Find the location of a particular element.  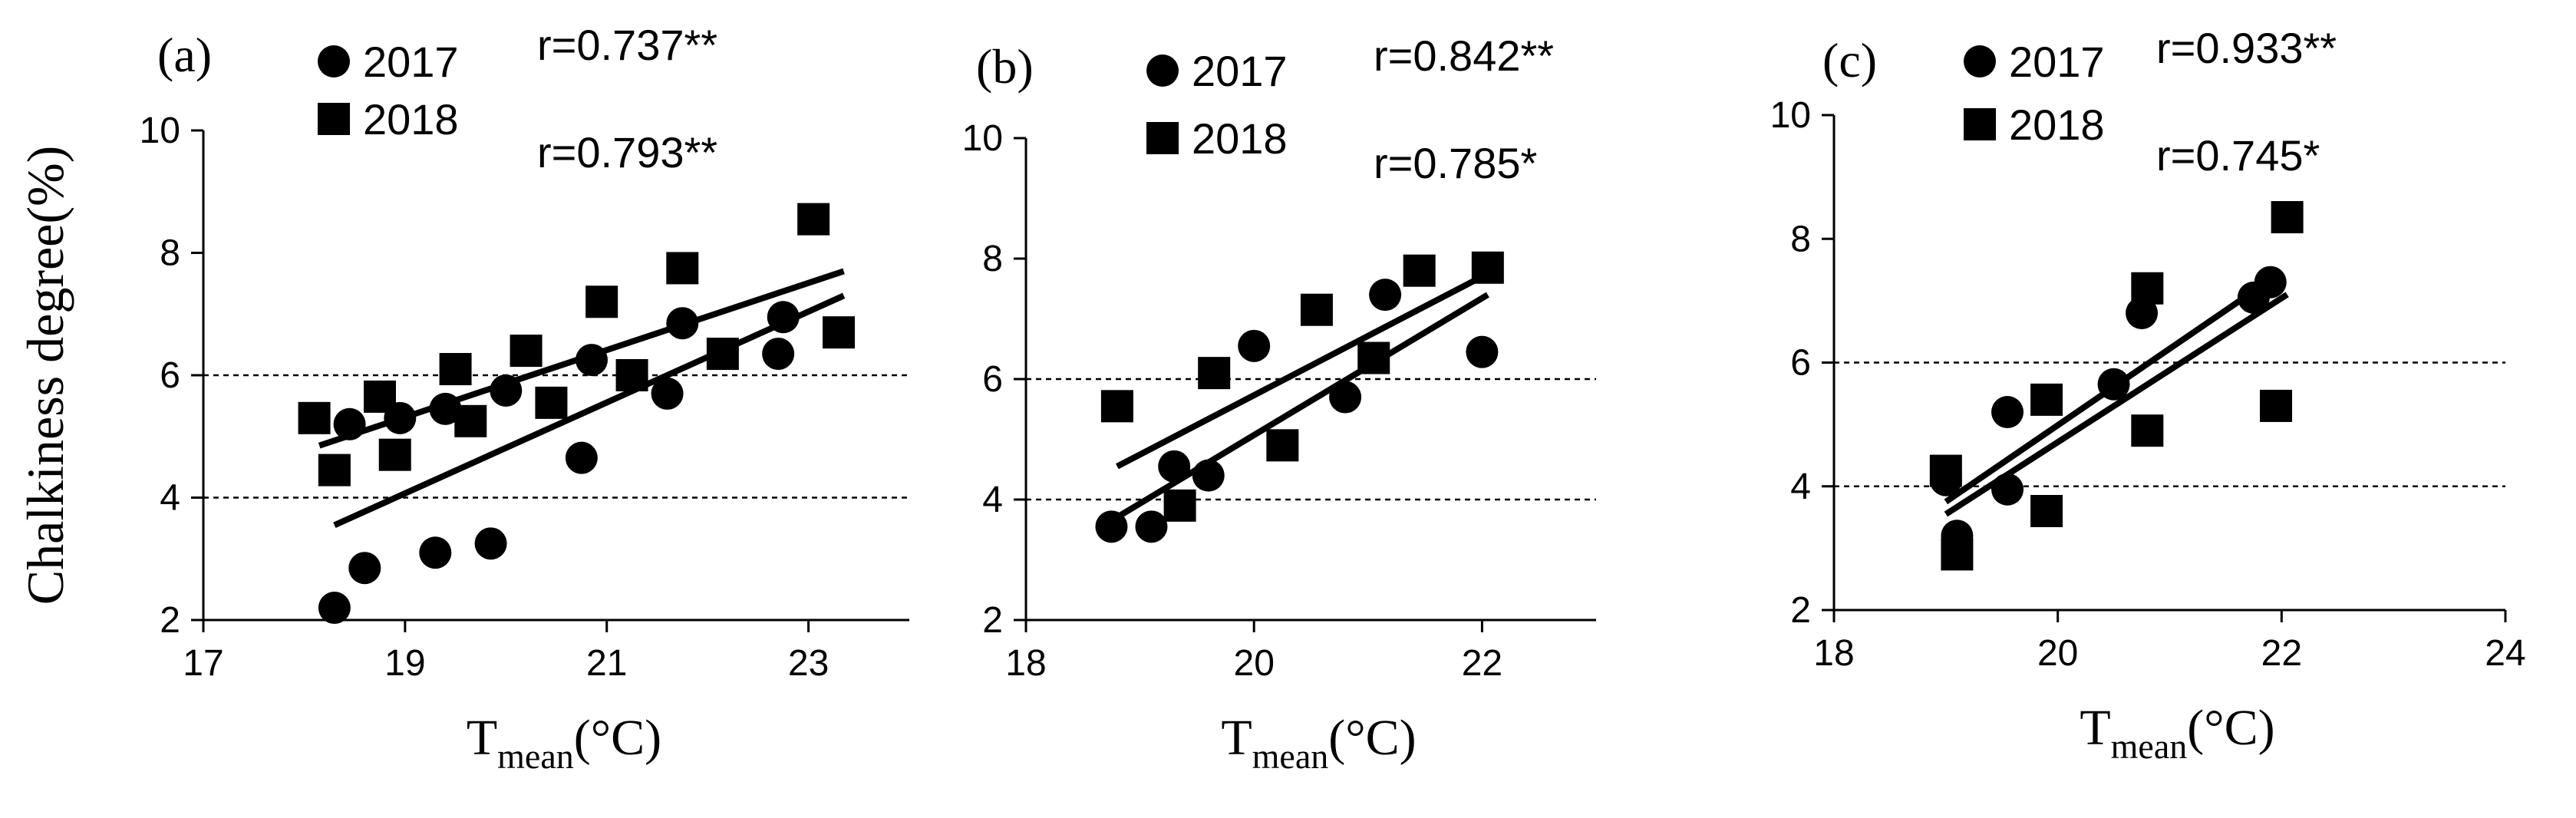

panel-label: (a) is located at coordinates (184, 55).